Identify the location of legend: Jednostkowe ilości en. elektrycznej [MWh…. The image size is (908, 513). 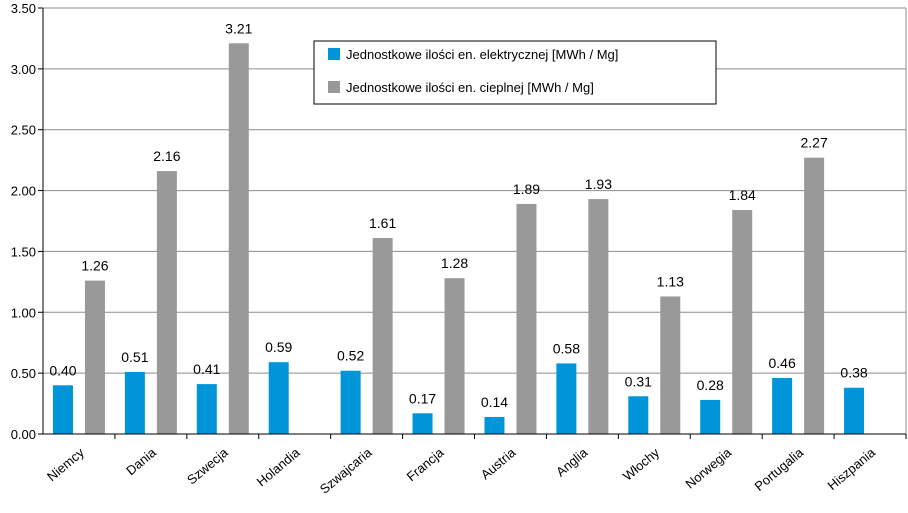
(515, 72).